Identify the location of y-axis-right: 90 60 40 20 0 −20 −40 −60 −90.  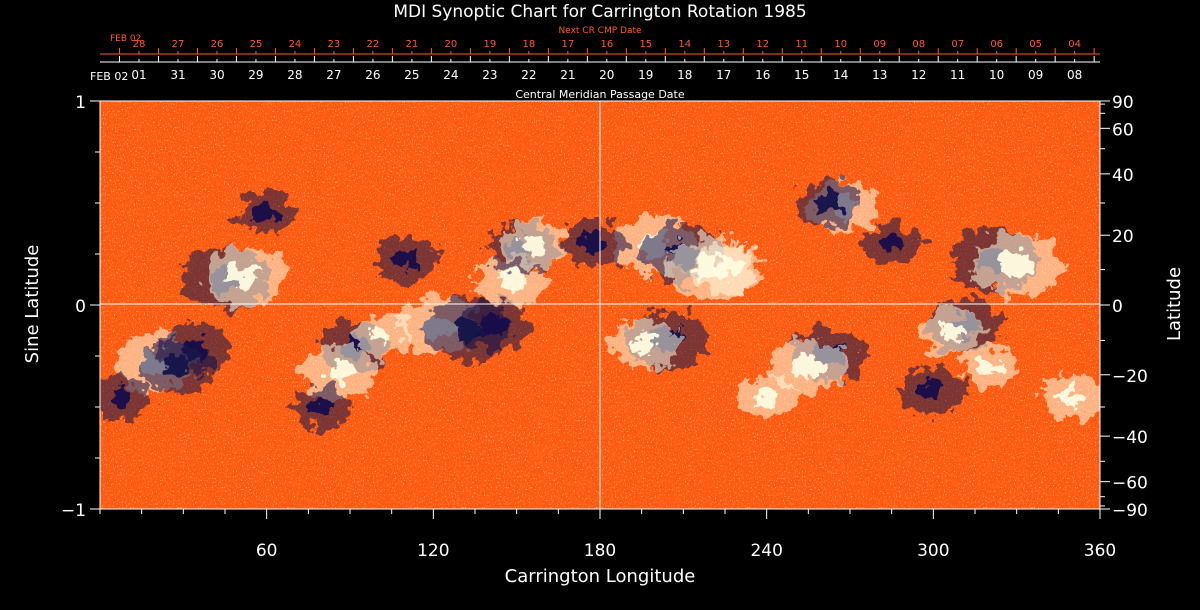
(1124, 307).